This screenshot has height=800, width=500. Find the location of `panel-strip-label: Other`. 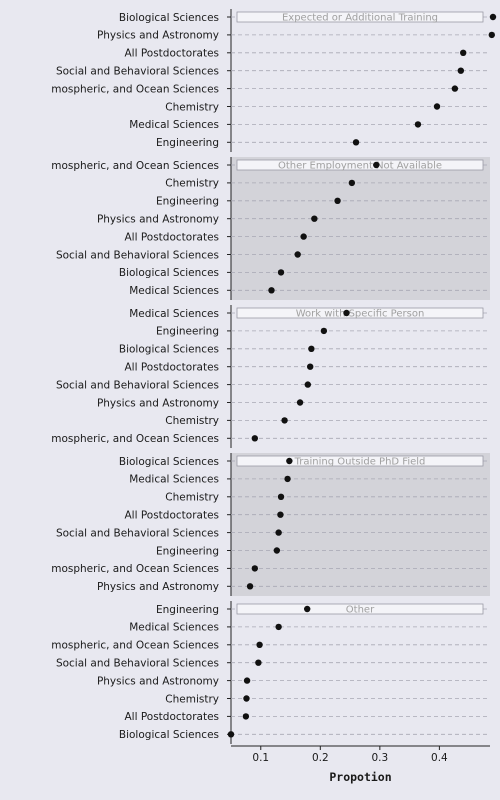

panel-strip-label: Other is located at coordinates (360, 610).